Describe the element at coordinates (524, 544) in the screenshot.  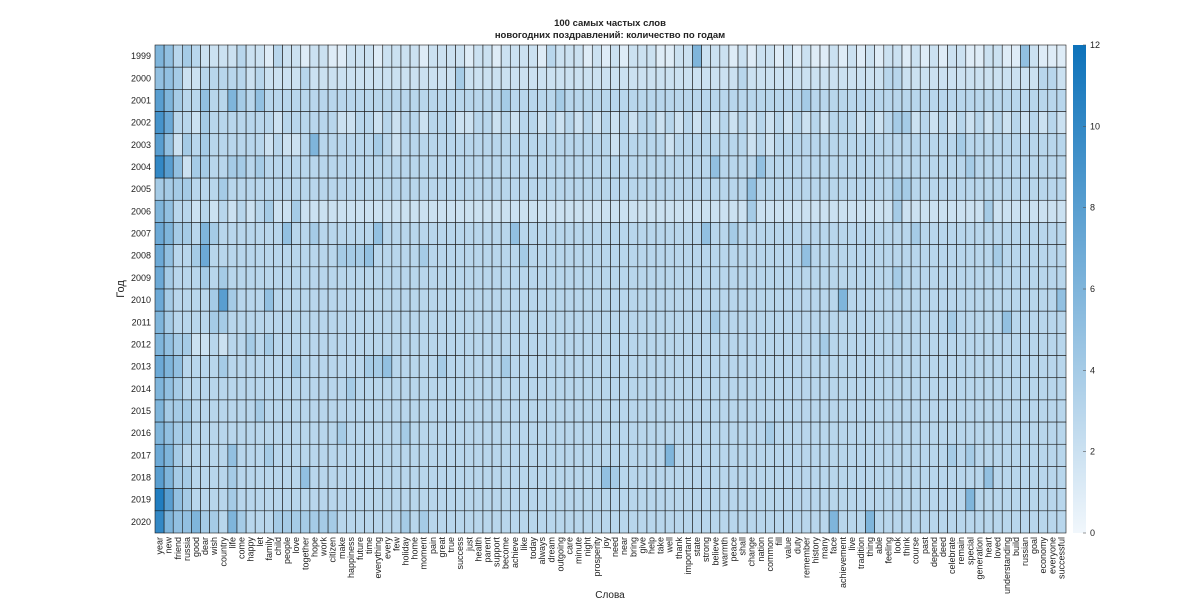
I see `x-tick-label: like` at that location.